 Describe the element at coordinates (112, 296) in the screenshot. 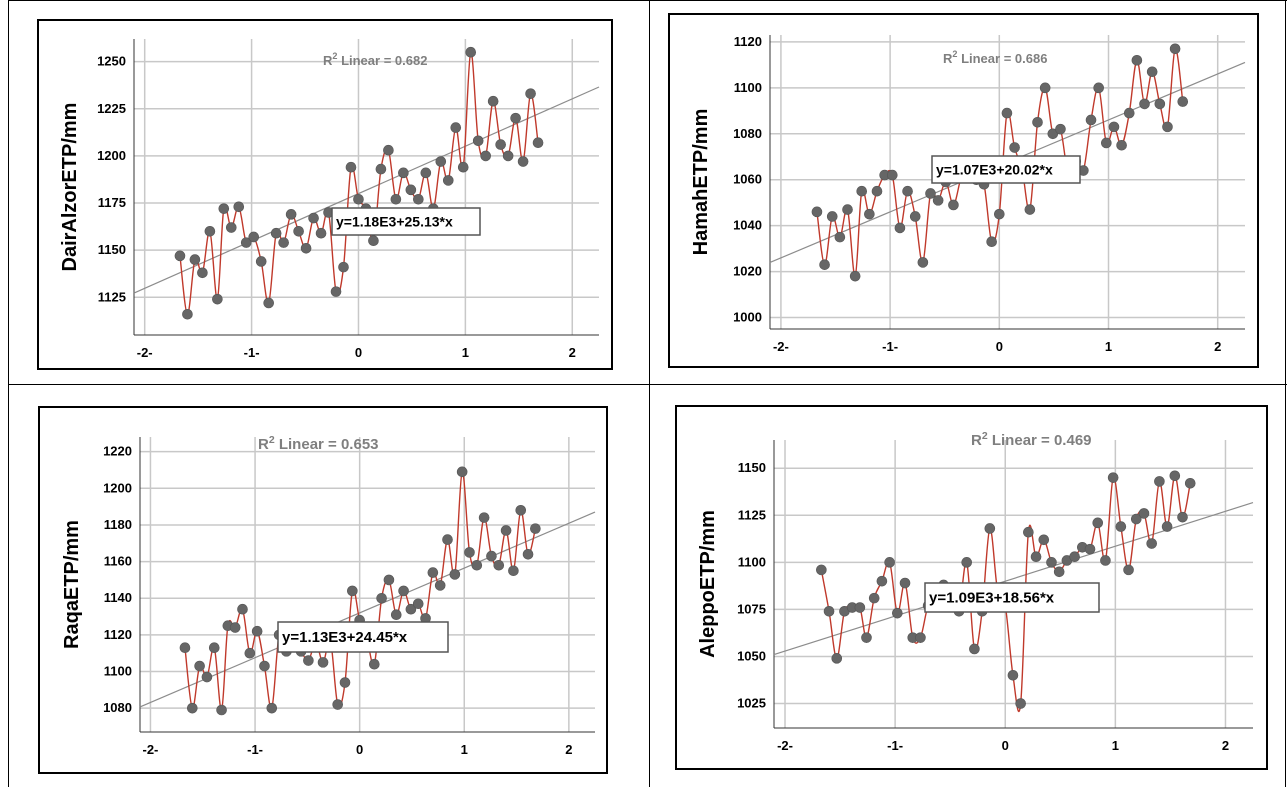

I see `y-tick-label: 1125` at that location.